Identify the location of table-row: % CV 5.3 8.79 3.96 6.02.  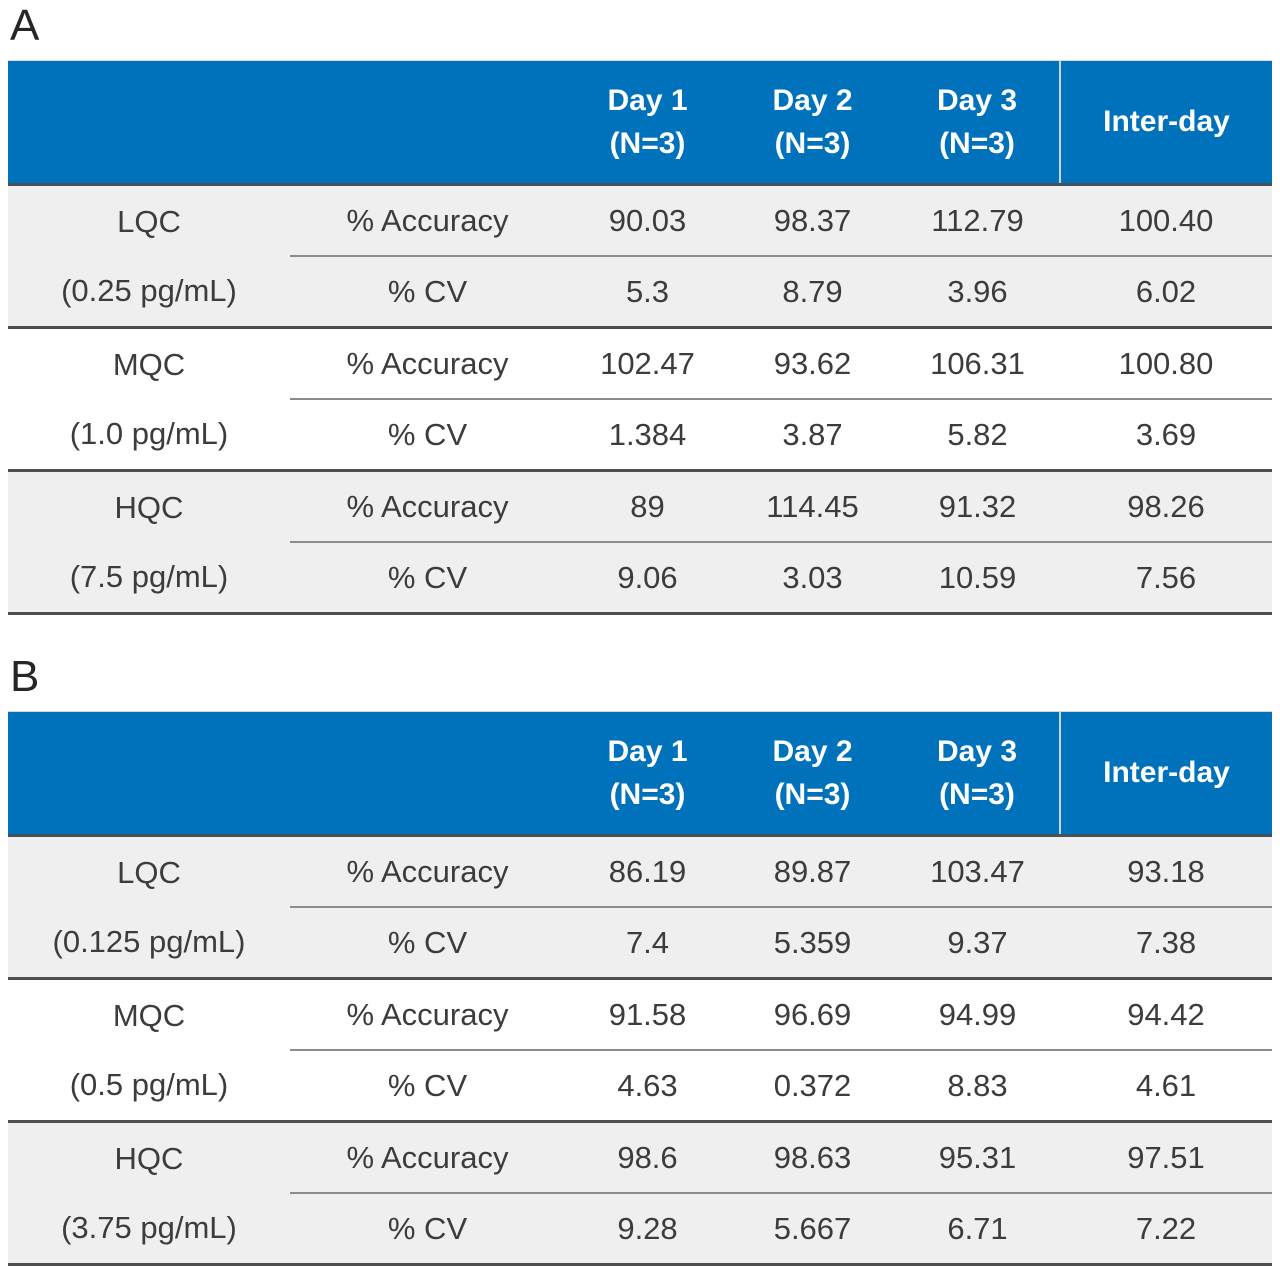
(640, 292).